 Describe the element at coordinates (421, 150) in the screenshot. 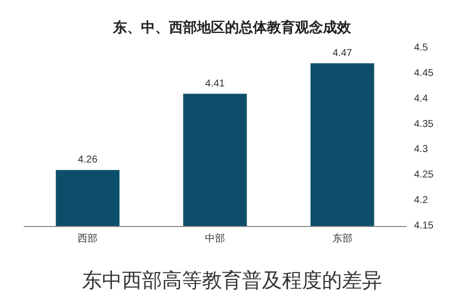

I see `y-tick-label: 4.3` at that location.